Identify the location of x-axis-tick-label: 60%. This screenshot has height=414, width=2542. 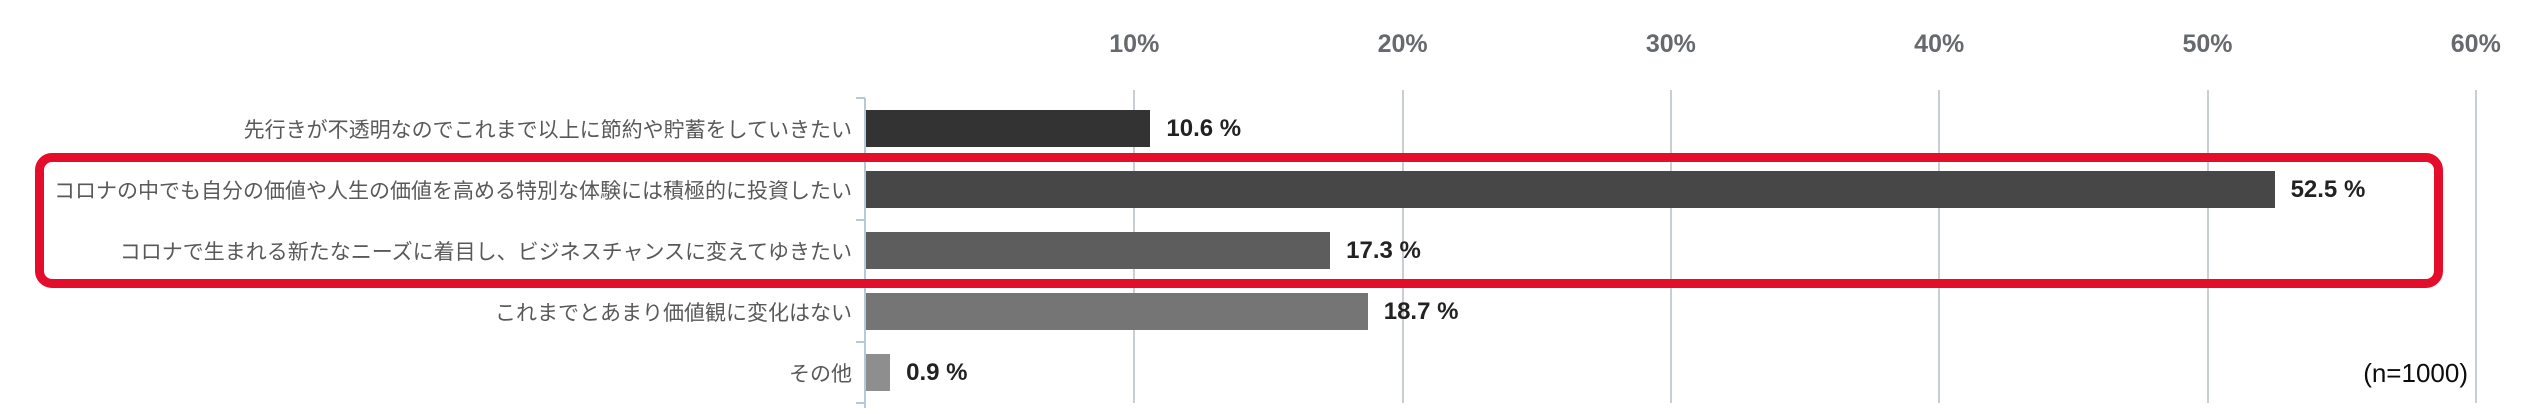
(2475, 44).